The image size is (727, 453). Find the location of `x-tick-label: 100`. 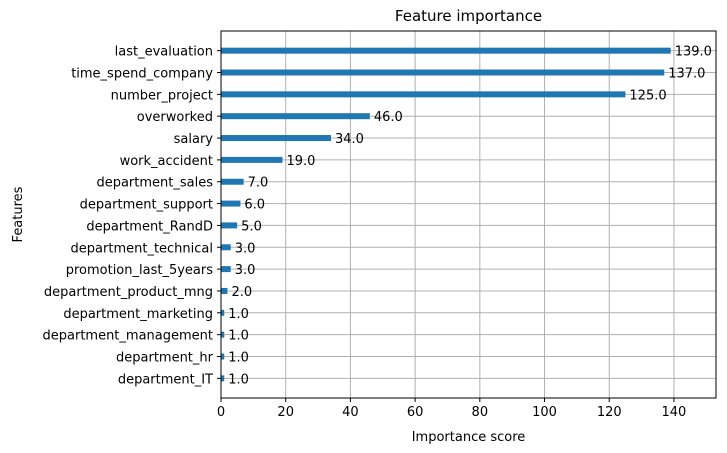

x-tick-label: 100 is located at coordinates (544, 412).